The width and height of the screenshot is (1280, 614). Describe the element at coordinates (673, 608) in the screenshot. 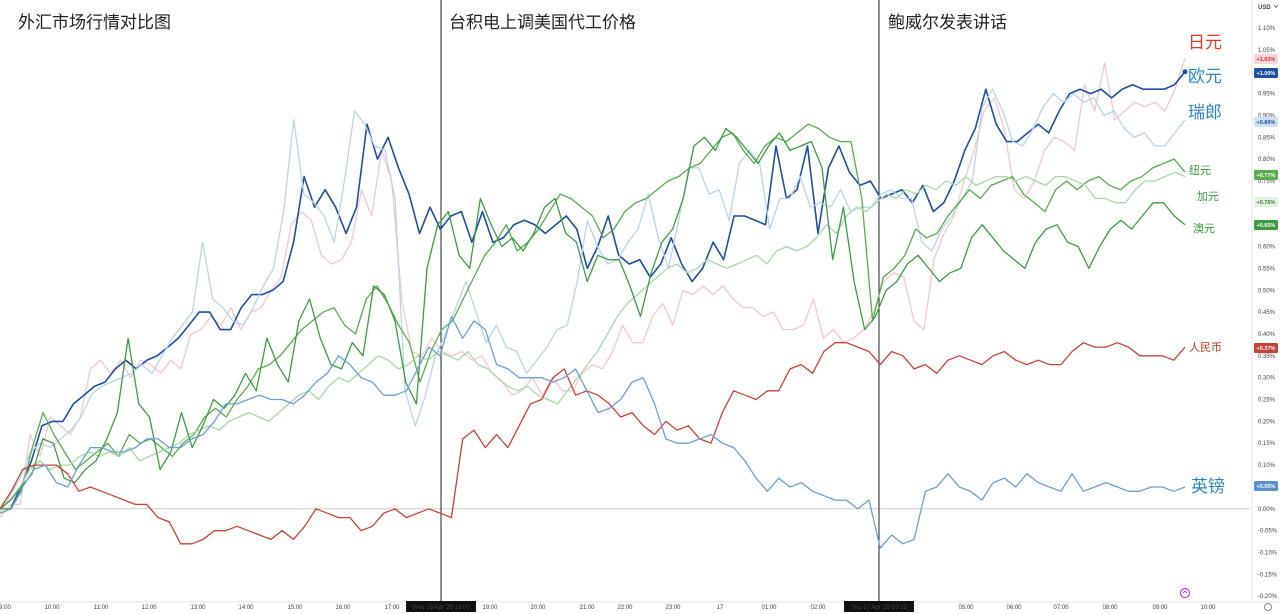

I see `x-tick-label: 23:00` at that location.